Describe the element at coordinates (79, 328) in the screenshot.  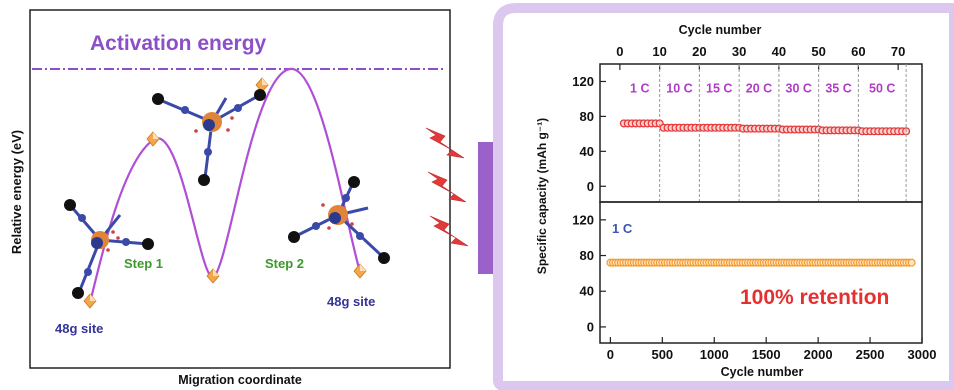
I see `site-48g-start-label: 48g site` at that location.